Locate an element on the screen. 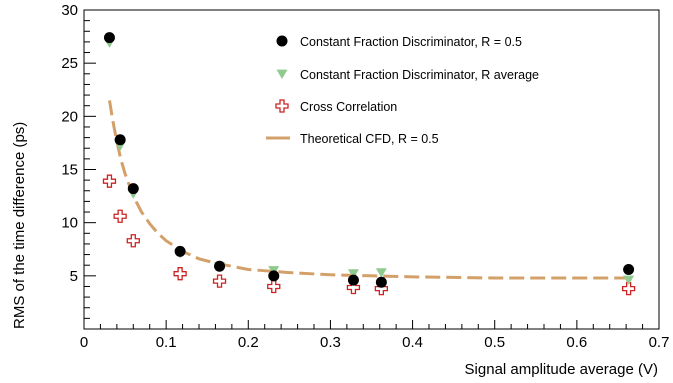 The height and width of the screenshot is (383, 673). y-axis-label: RMS of the time difference (ps) is located at coordinates (19, 225).